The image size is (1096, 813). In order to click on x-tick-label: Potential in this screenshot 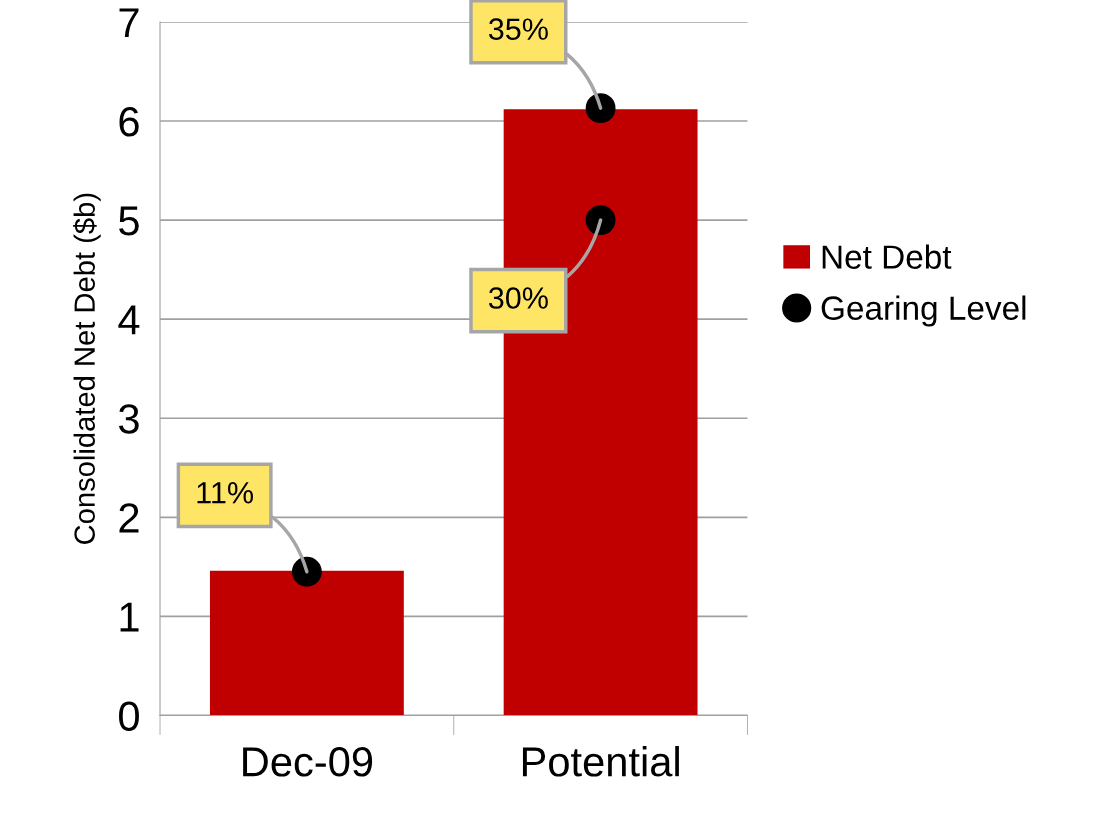, I will do `click(600, 761)`.